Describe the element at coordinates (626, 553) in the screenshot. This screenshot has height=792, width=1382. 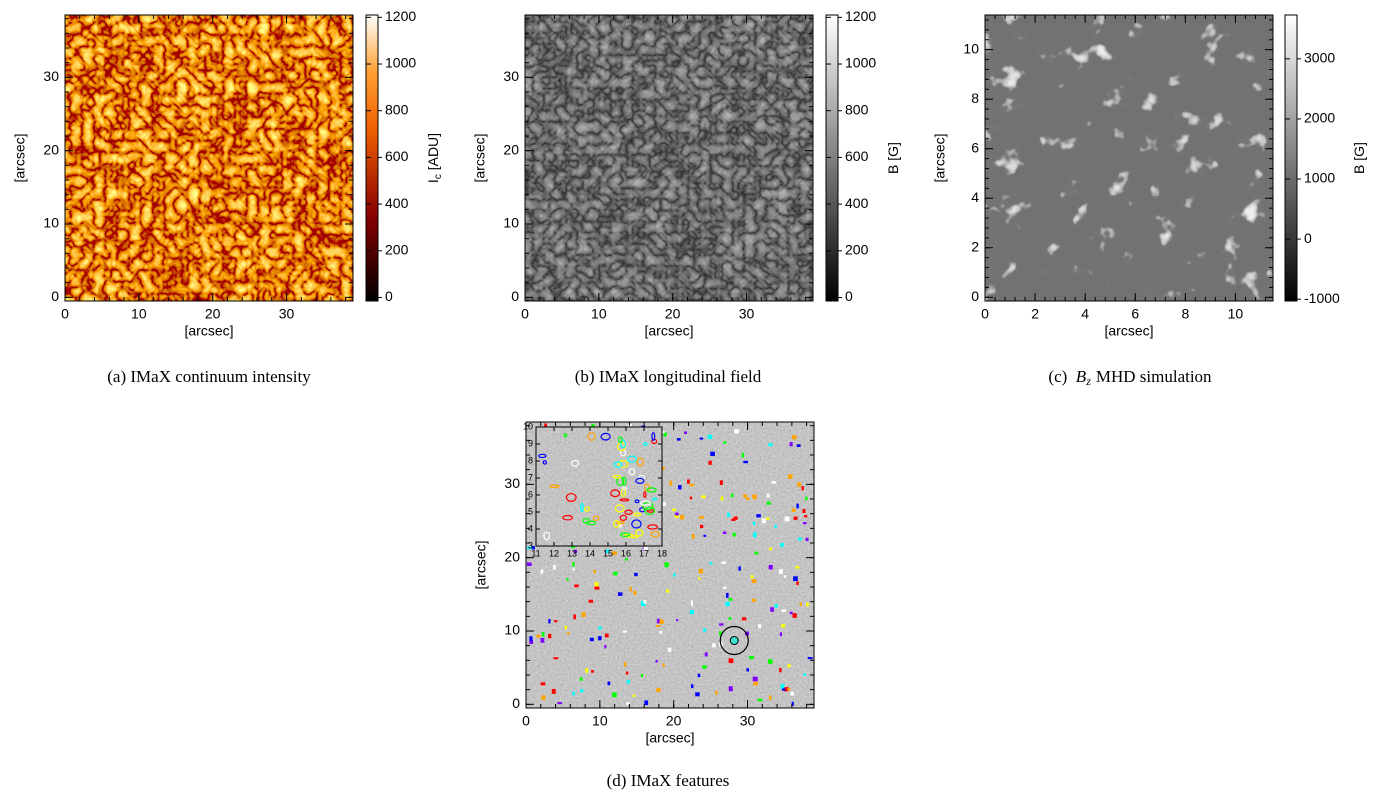
I see `x-tick-label: 16` at that location.